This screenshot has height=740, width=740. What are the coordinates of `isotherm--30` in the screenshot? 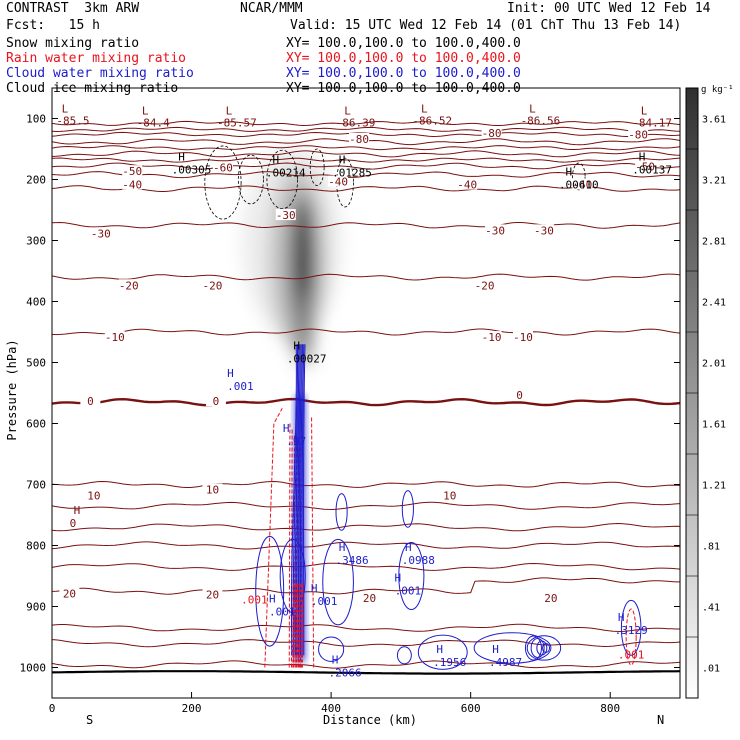 It's located at (366, 225).